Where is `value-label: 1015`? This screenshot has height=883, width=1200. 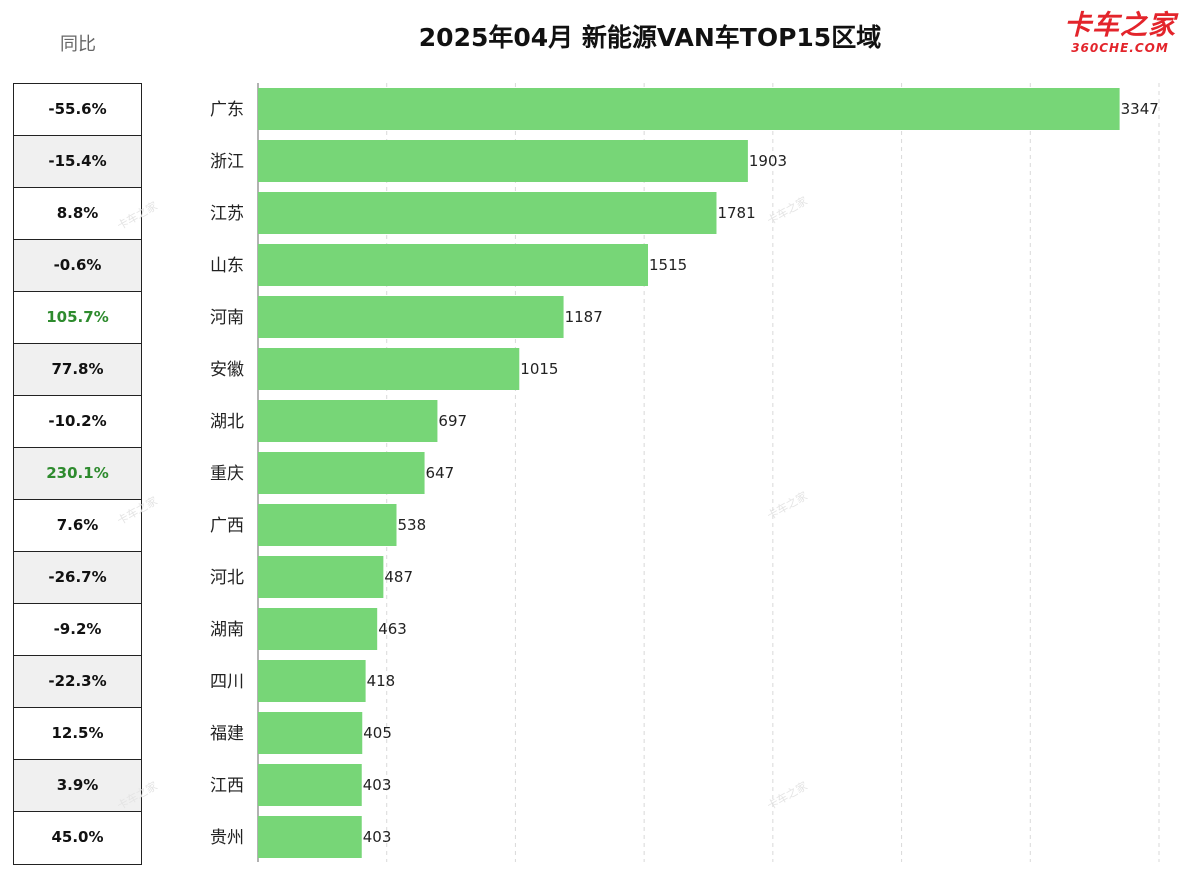 value-label: 1015 is located at coordinates (539, 369).